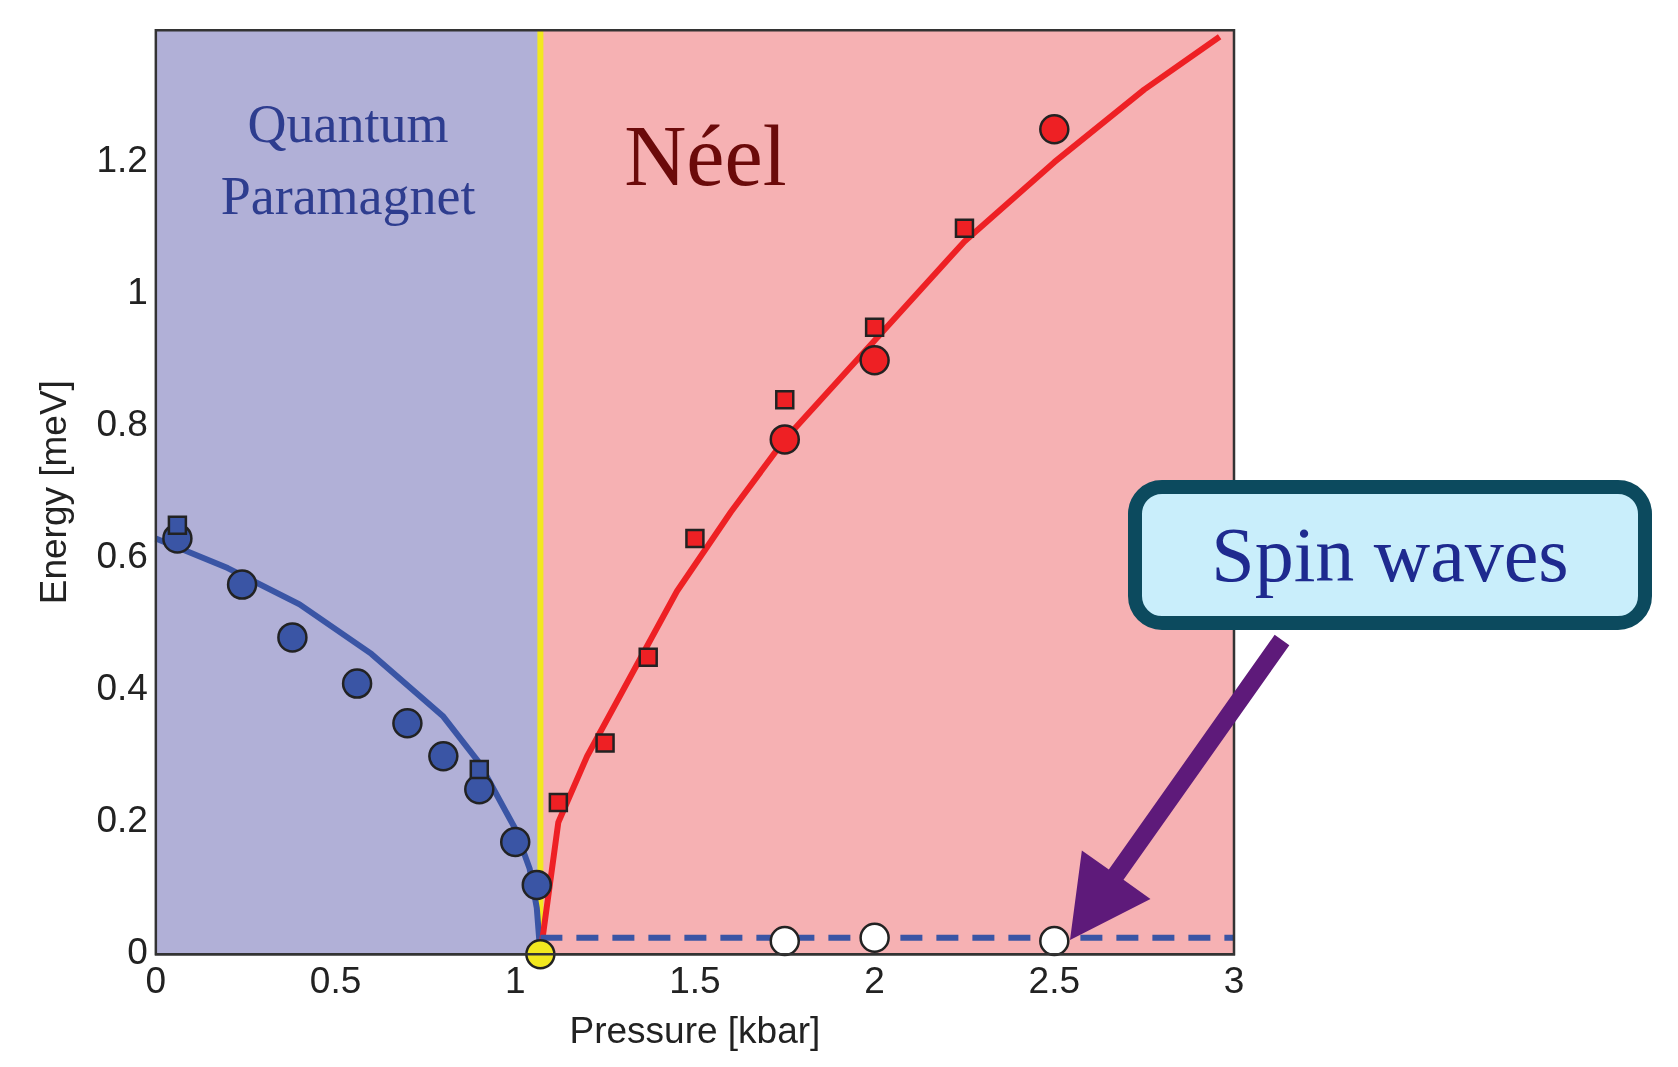 The image size is (1678, 1067). What do you see at coordinates (122, 688) in the screenshot?
I see `y-tick-label: 0.4` at bounding box center [122, 688].